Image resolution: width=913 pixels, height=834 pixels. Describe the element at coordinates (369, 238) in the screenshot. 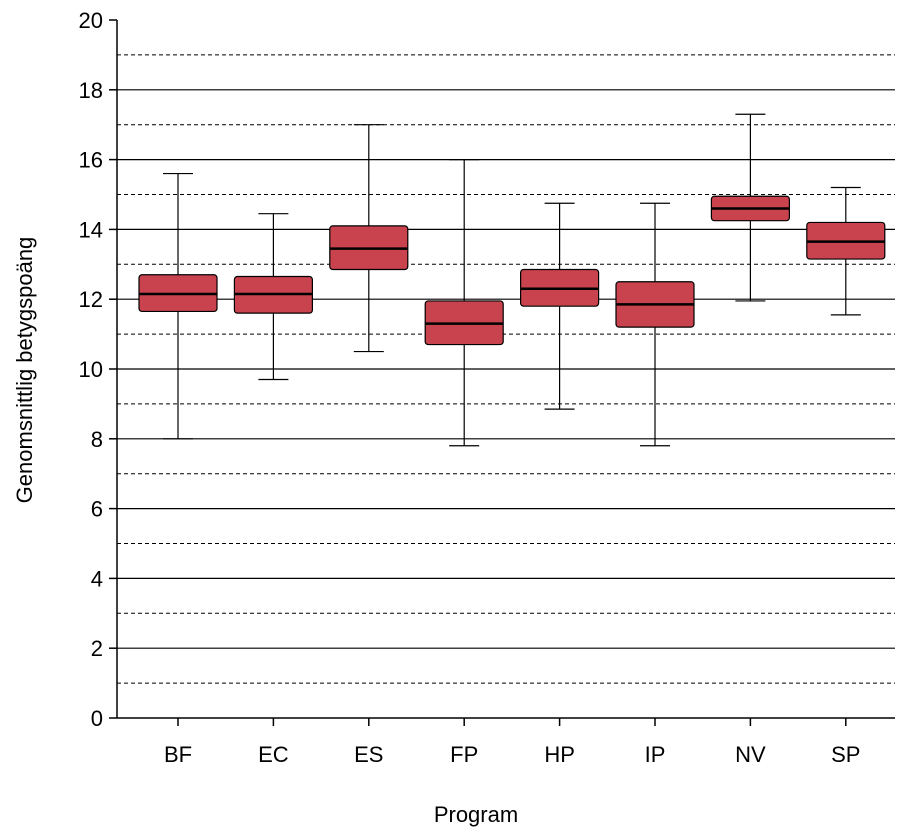

I see `box-es` at that location.